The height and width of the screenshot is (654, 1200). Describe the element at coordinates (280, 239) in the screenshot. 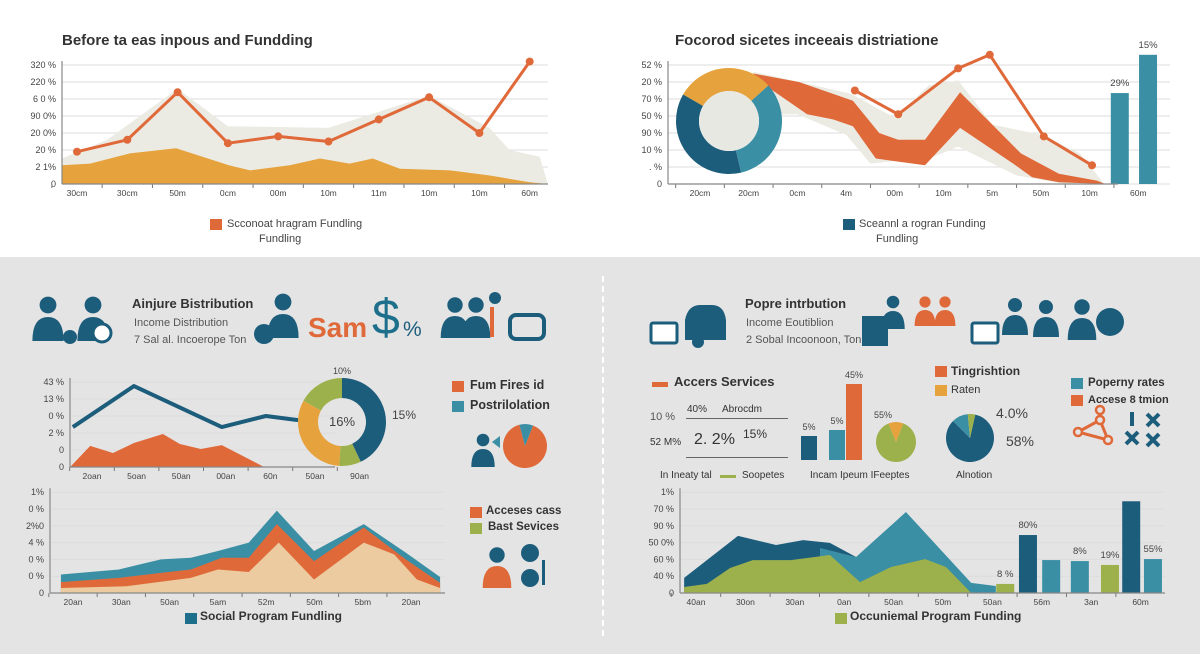

I see `top-left-legend-label-2: Fundling` at that location.